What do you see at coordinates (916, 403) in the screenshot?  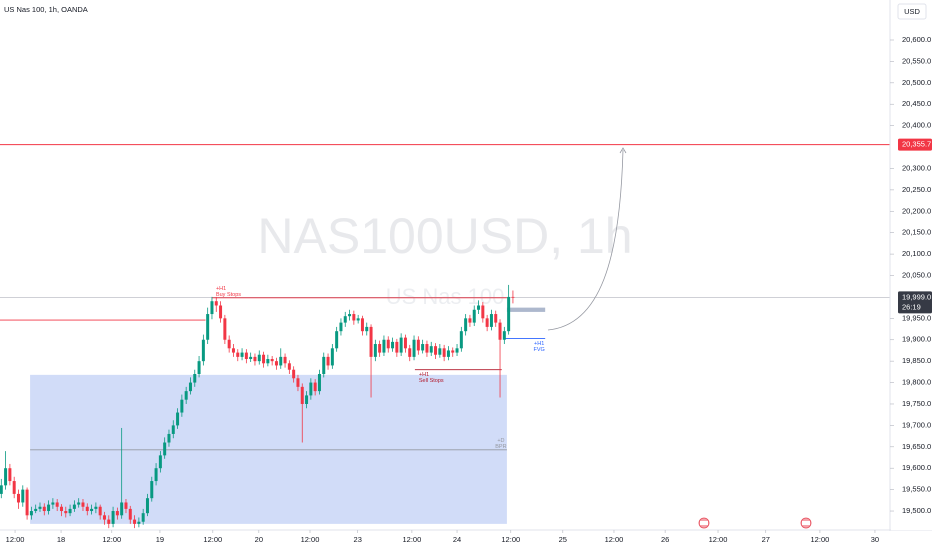 I see `y-tick-label: 19,750.0` at bounding box center [916, 403].